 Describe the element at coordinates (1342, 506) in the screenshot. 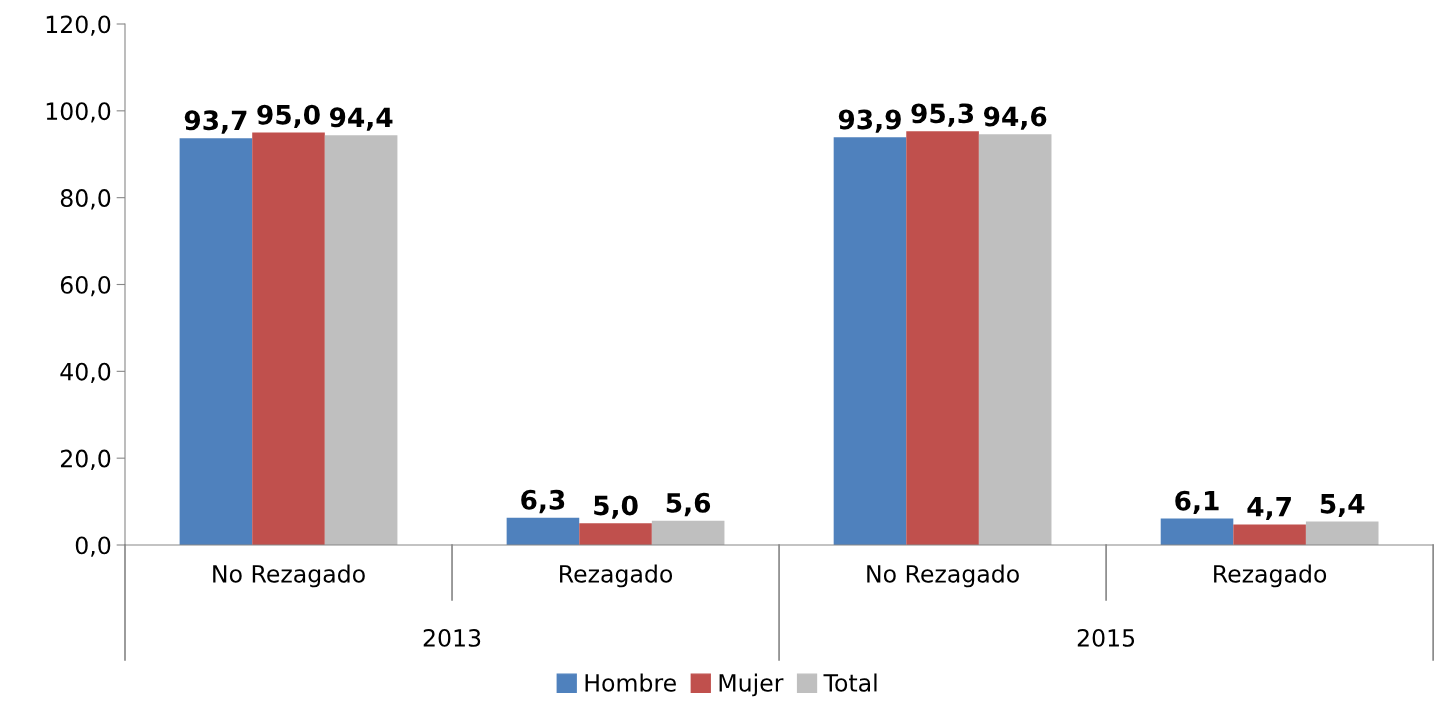

I see `data-label: 5,4` at that location.